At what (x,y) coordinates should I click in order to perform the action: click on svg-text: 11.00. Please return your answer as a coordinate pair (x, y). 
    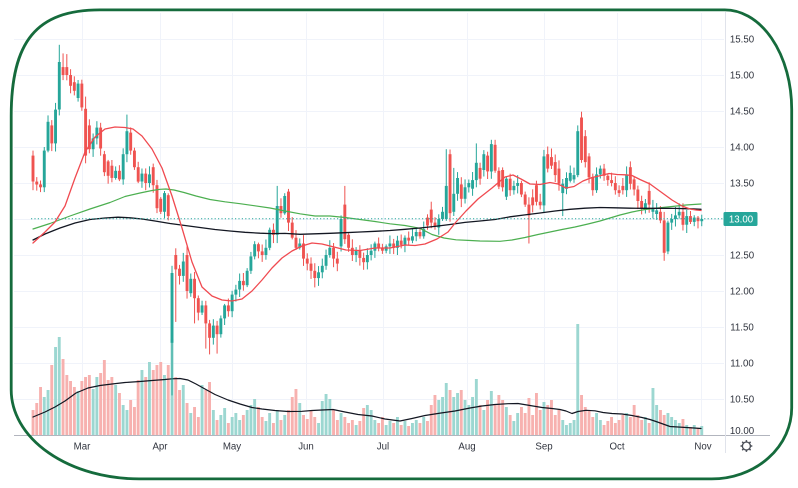
    Looking at the image, I should click on (742, 364).